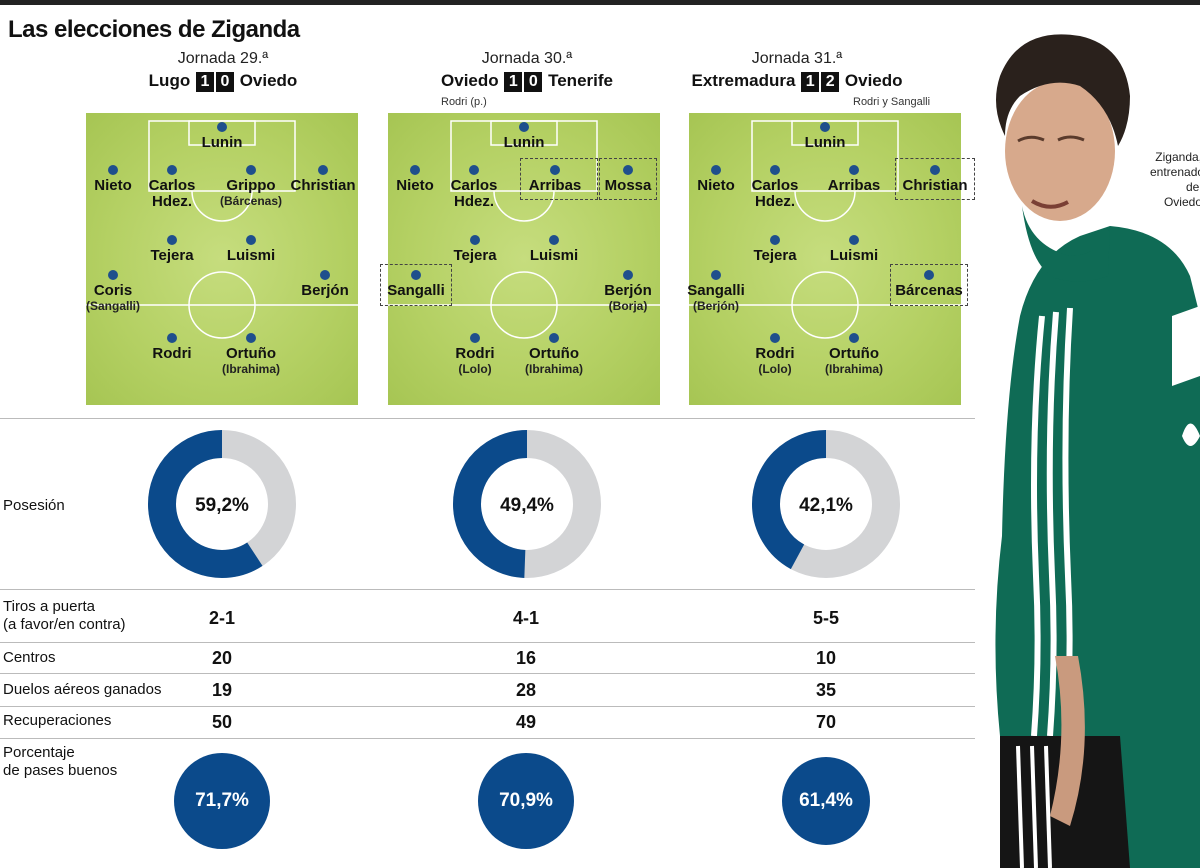 Image resolution: width=1200 pixels, height=868 pixels. Describe the element at coordinates (323, 179) in the screenshot. I see `player-rb: Christian` at that location.